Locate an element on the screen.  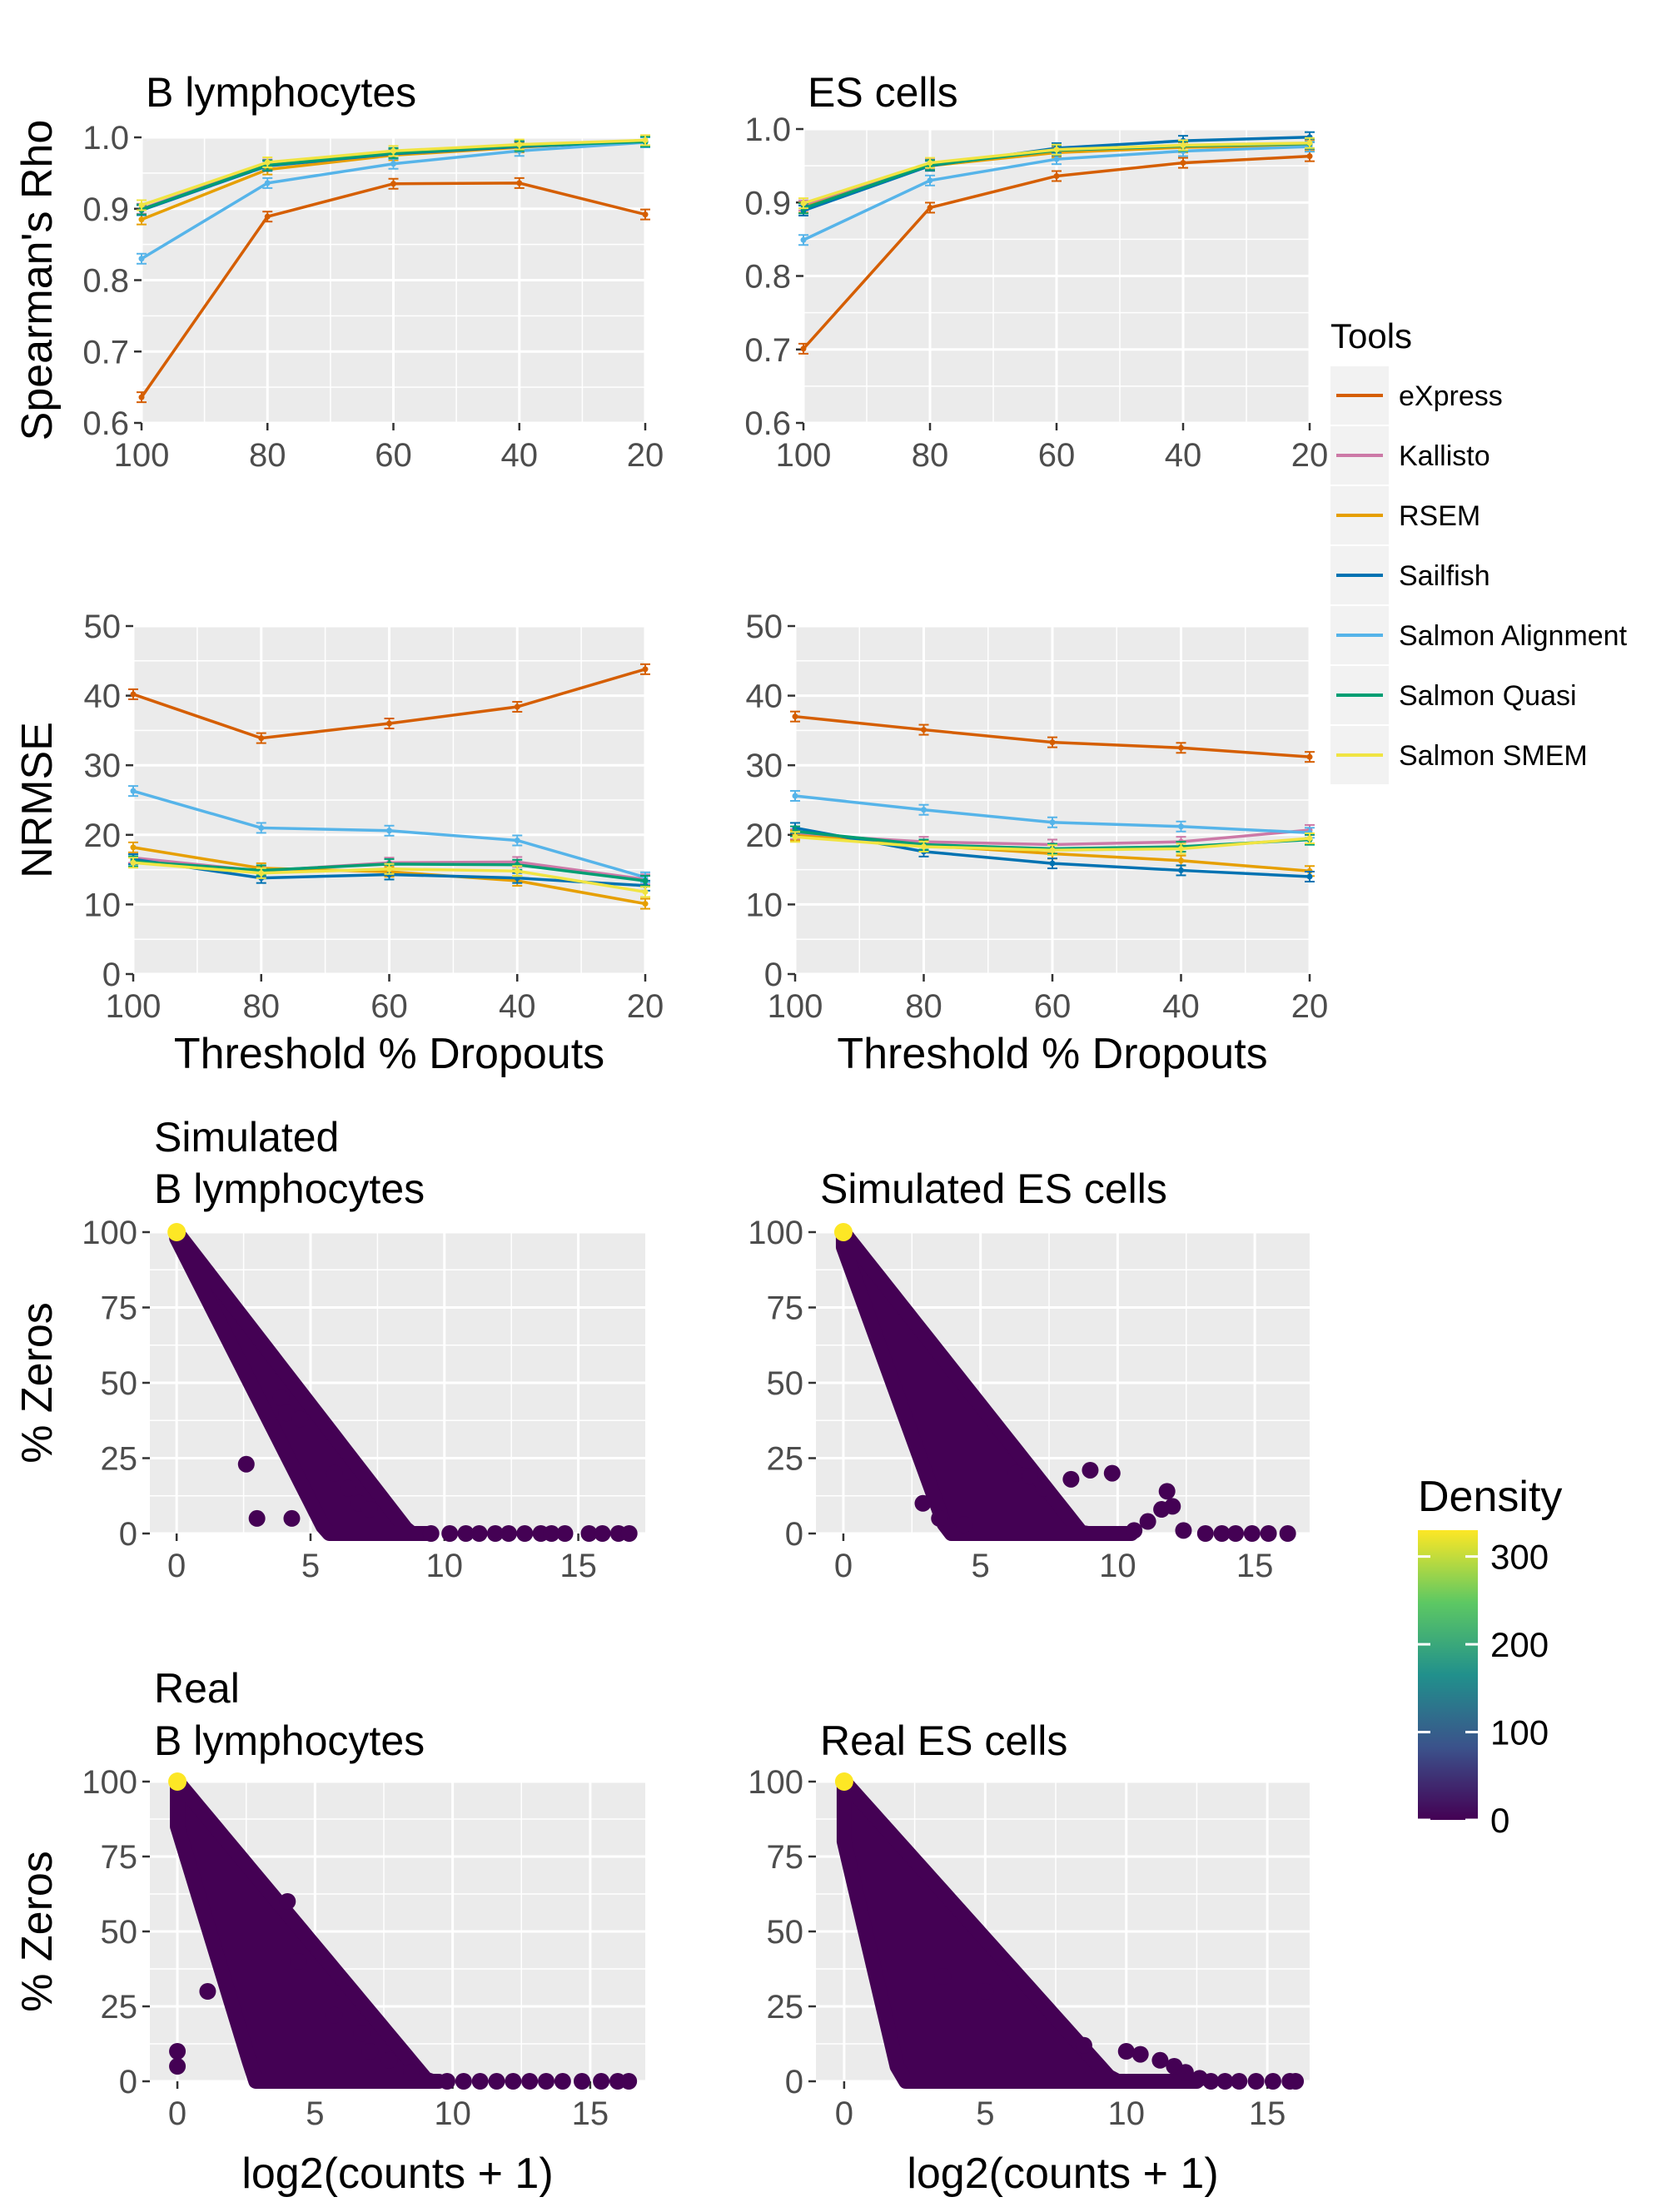
legend-item-salmon-smem: Salmon SMEM is located at coordinates (1459, 755).